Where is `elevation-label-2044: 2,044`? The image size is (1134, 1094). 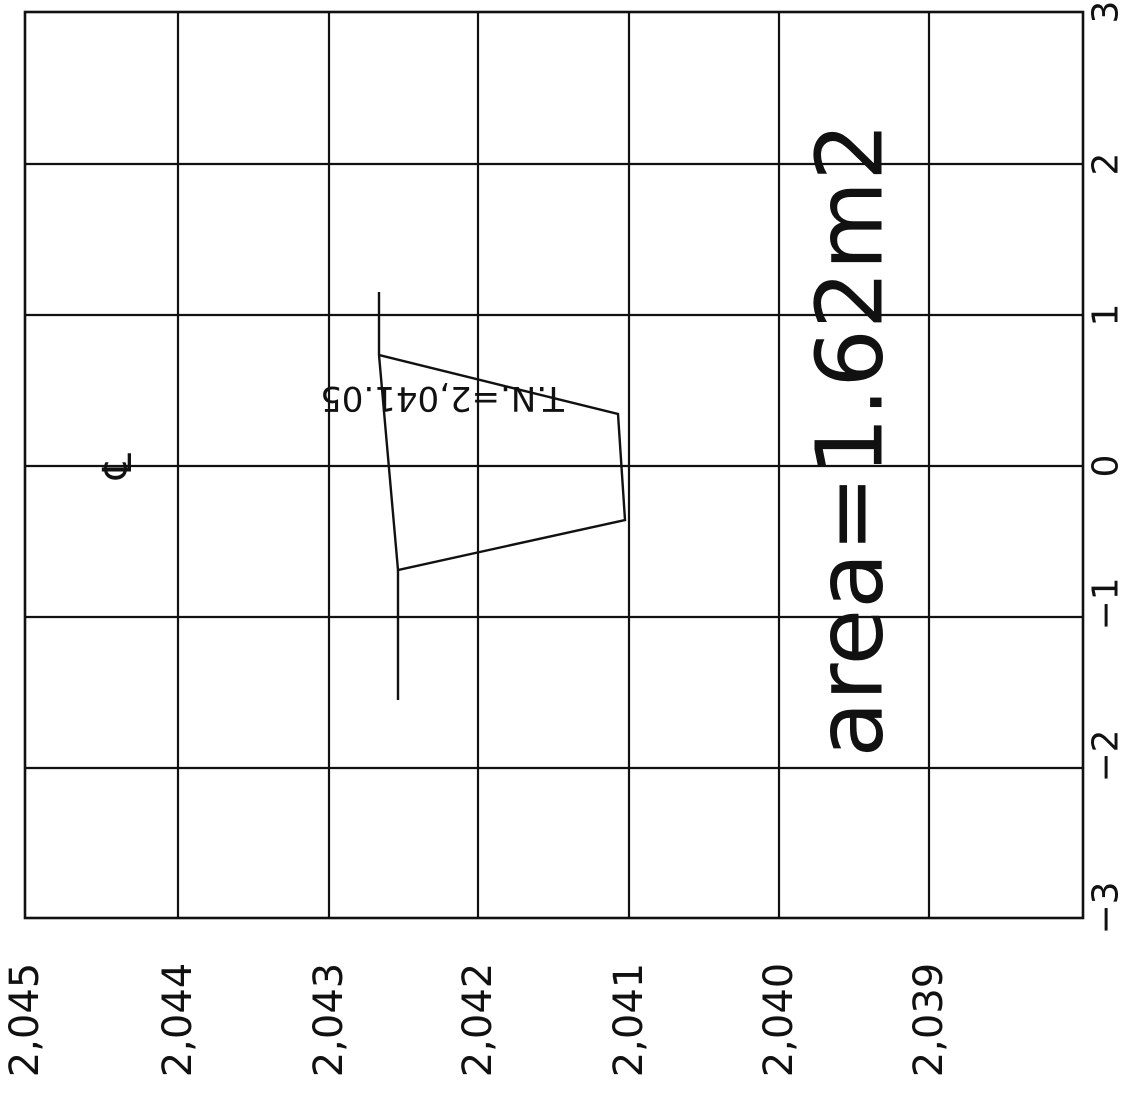
elevation-label-2044: 2,044 is located at coordinates (178, 1020).